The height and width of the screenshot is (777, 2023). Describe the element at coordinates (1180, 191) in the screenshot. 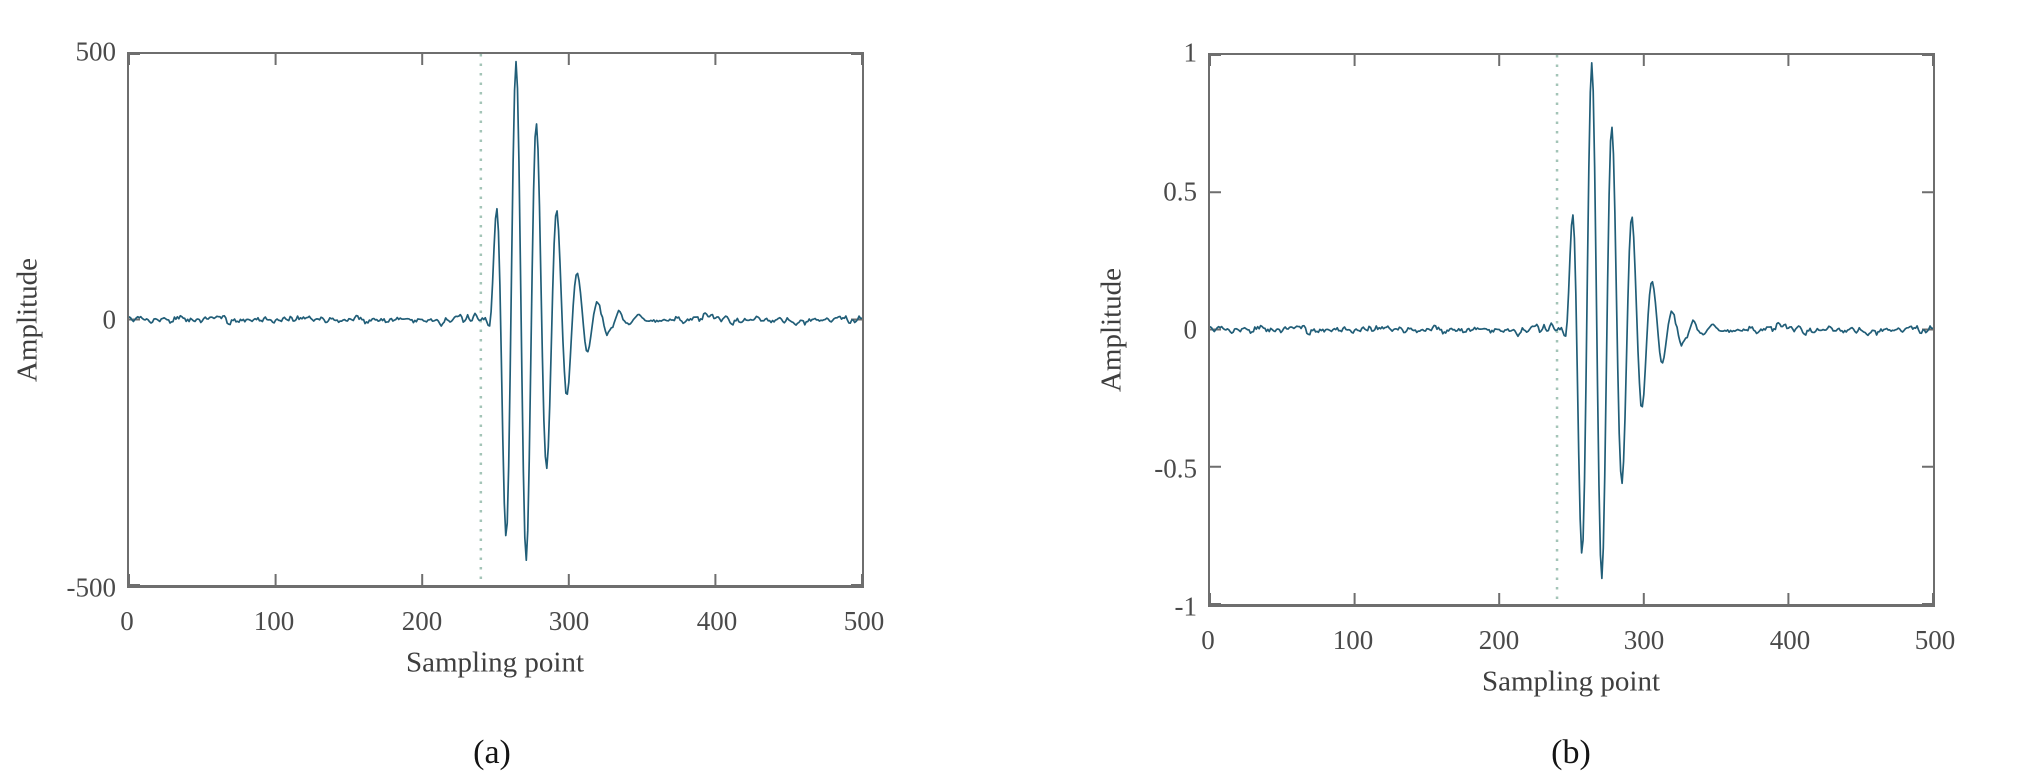

I see `y-tick-label: 0.5` at that location.